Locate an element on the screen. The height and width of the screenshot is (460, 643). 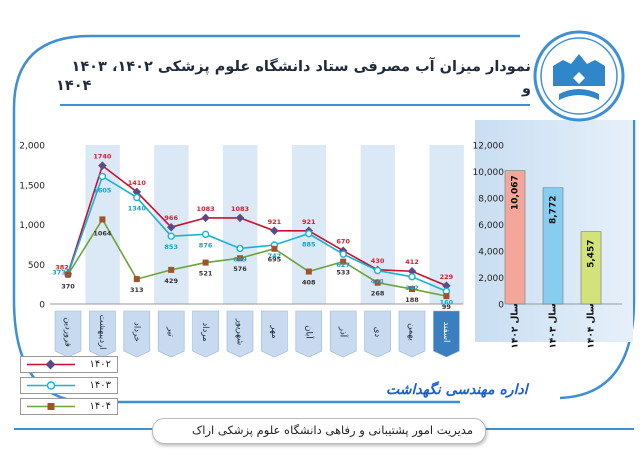
data-label-0: 382 is located at coordinates (62, 268).